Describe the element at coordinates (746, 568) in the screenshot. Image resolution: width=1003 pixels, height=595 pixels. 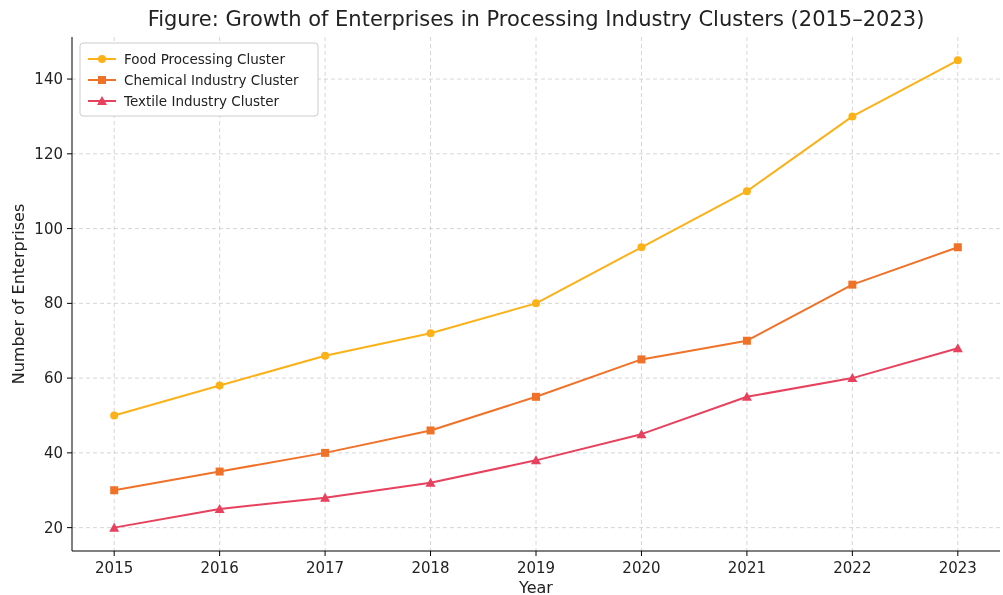
I see `x-tick-label: 2021` at that location.